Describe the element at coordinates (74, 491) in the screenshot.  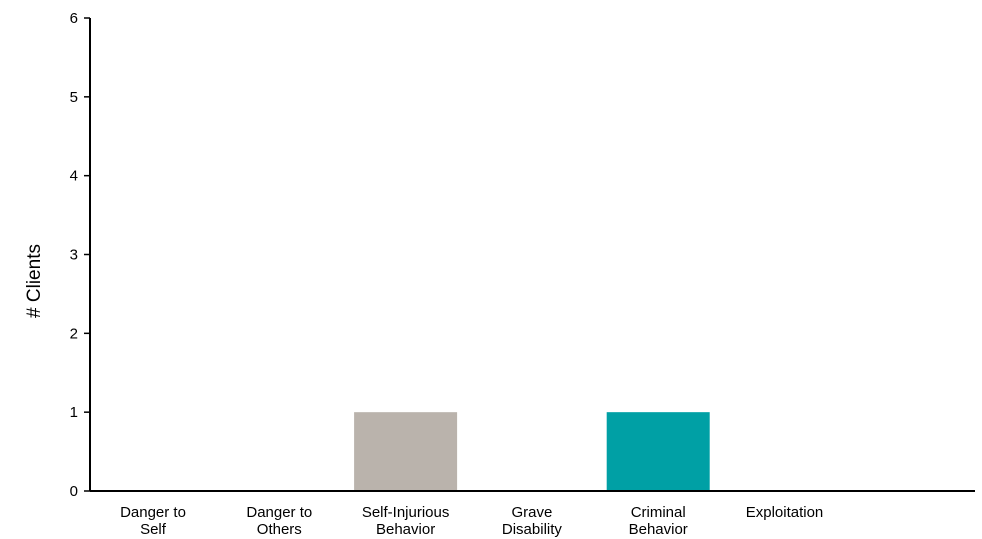
I see `y-tick-label: 0` at that location.